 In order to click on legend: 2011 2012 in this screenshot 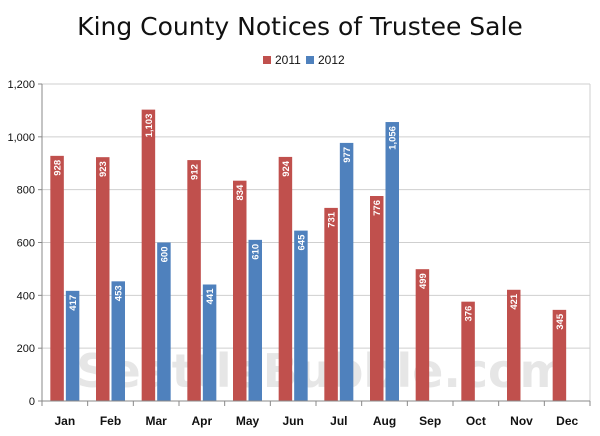, I will do `click(304, 60)`.